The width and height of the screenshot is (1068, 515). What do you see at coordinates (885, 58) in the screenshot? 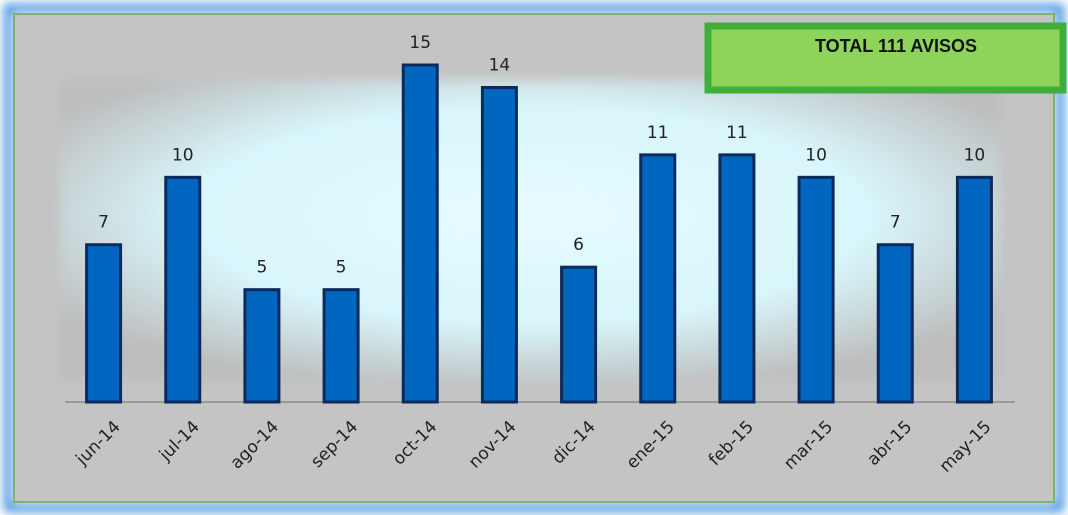
I see `annotation-box` at bounding box center [885, 58].